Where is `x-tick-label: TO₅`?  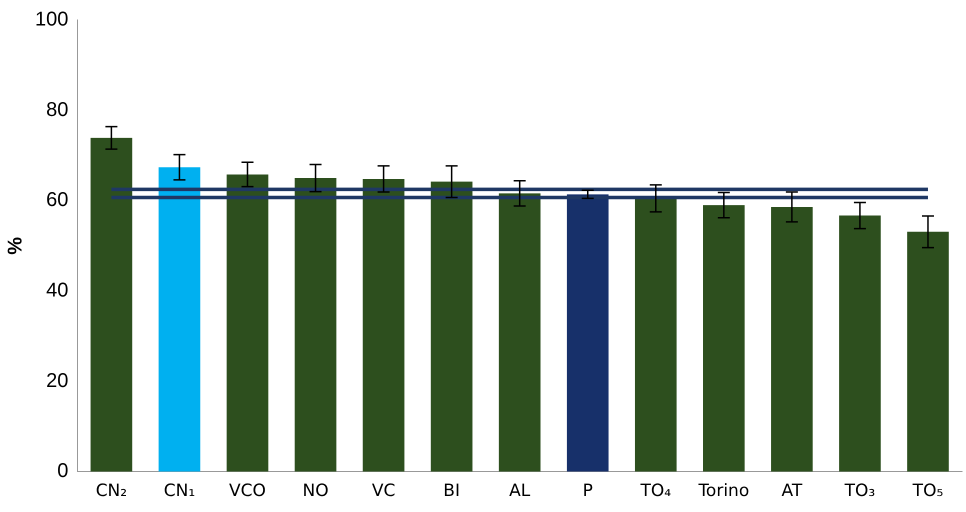
x-tick-label: TO₅ is located at coordinates (928, 491).